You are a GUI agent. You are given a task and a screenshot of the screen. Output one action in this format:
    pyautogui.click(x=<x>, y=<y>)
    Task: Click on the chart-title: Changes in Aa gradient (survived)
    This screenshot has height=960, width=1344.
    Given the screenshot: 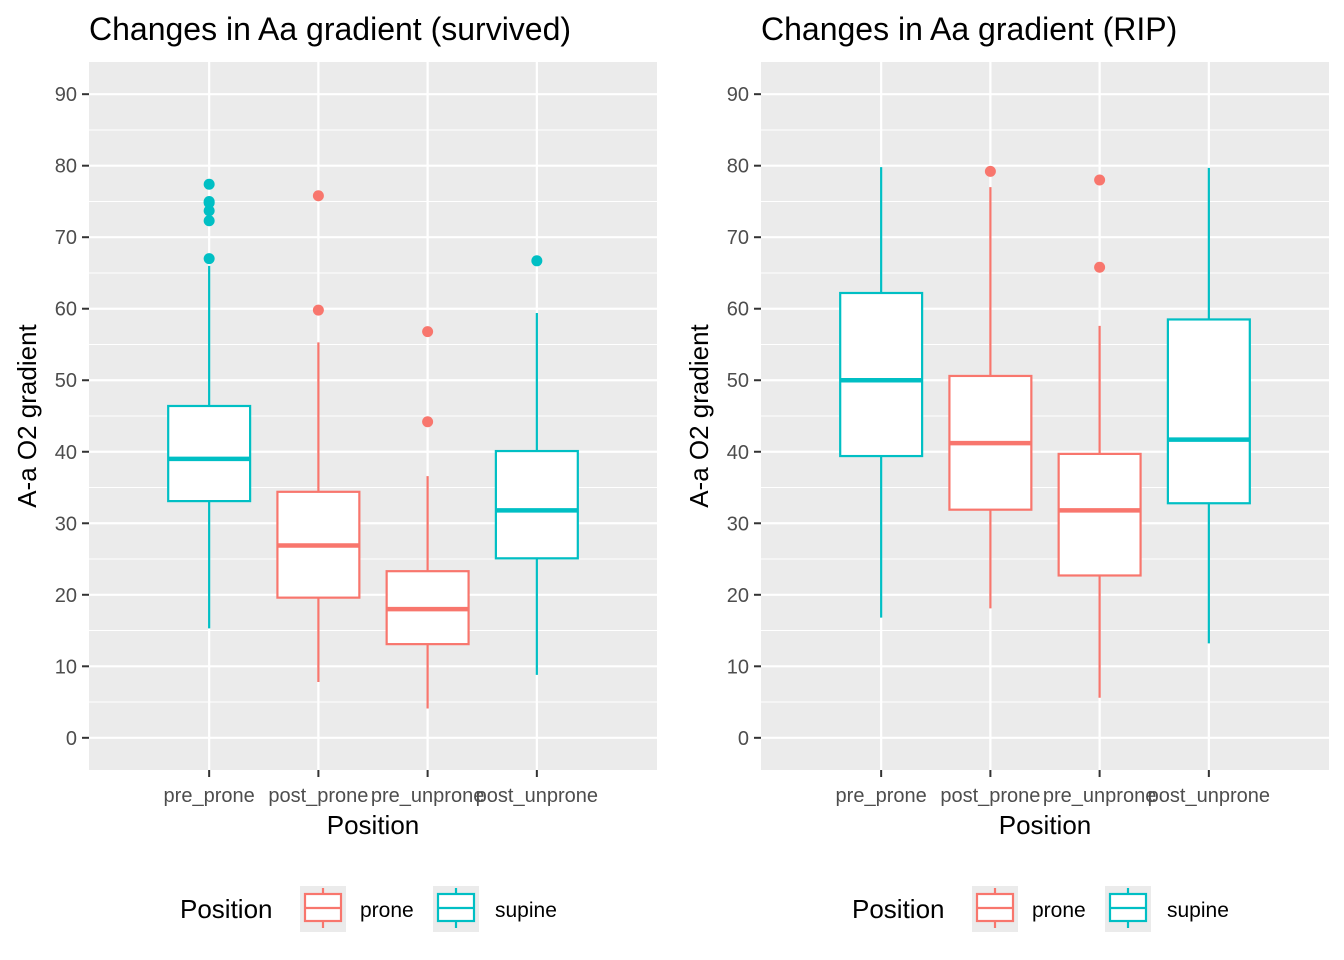 What is the action you would take?
    pyautogui.click(x=330, y=29)
    